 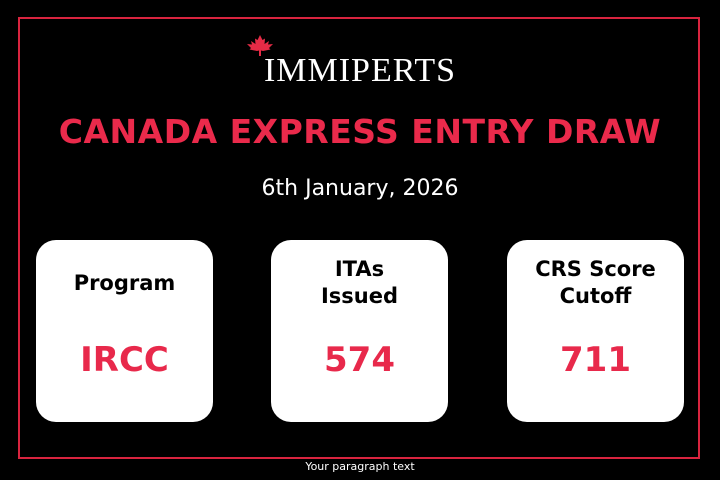 What do you see at coordinates (124, 331) in the screenshot?
I see `stat-card: Program IRCC` at bounding box center [124, 331].